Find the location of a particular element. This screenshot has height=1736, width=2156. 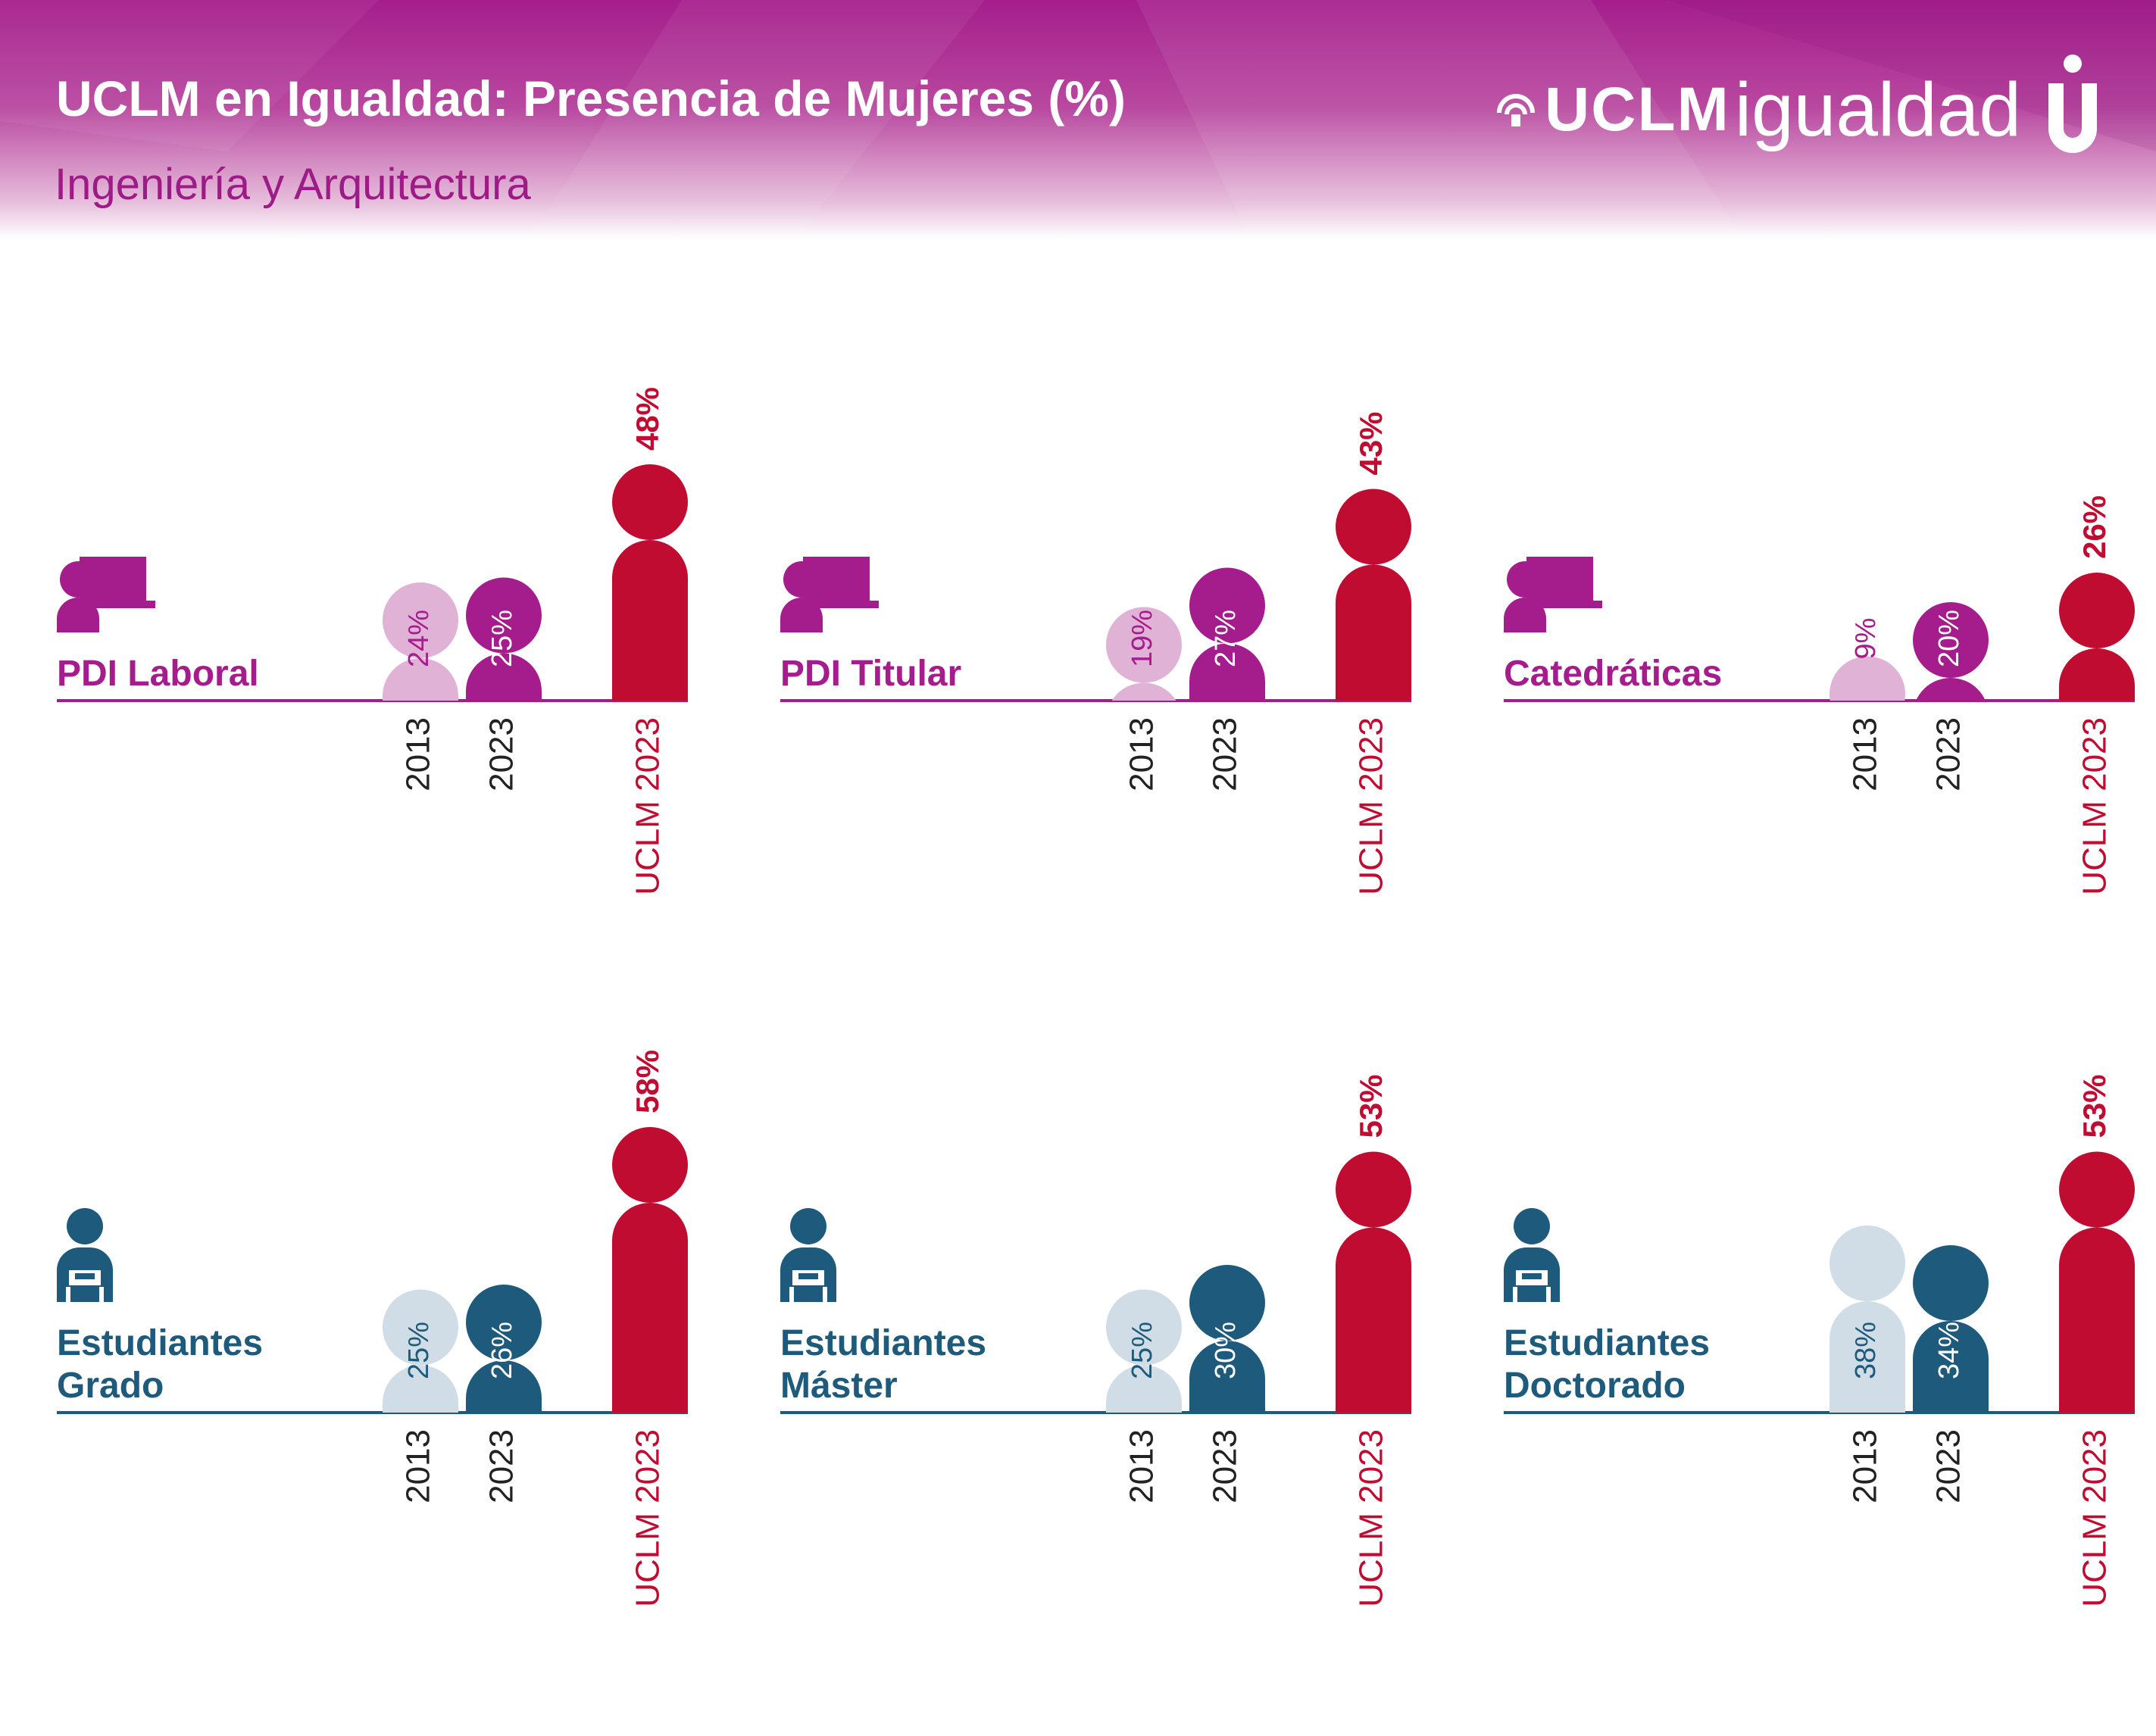

value-label: 20% is located at coordinates (1949, 638).